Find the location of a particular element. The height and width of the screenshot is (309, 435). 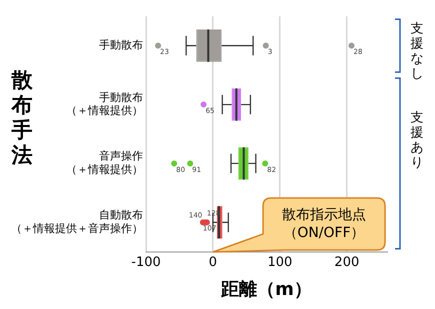

annotation: 散布指示地点（ON/OFF） is located at coordinates (323, 224).